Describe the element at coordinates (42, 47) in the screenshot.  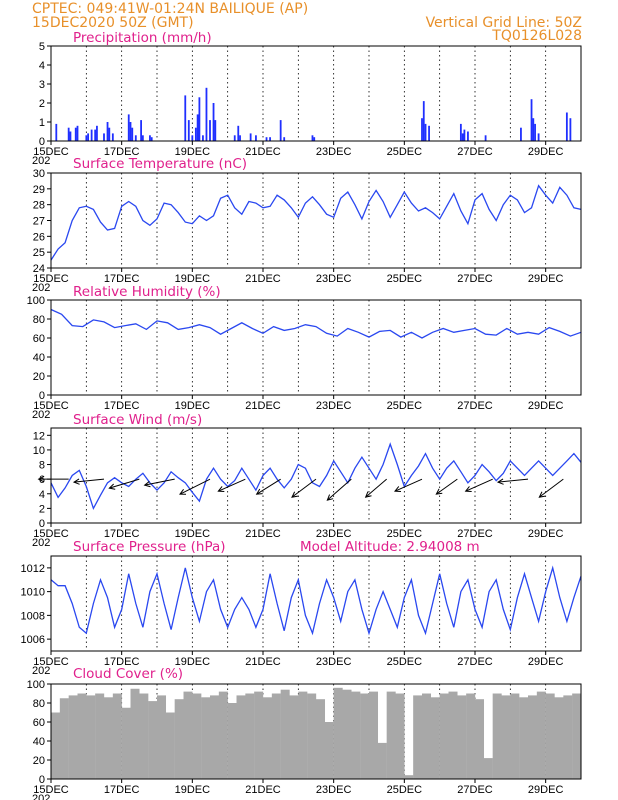
I see `y-tick-label: 5` at that location.